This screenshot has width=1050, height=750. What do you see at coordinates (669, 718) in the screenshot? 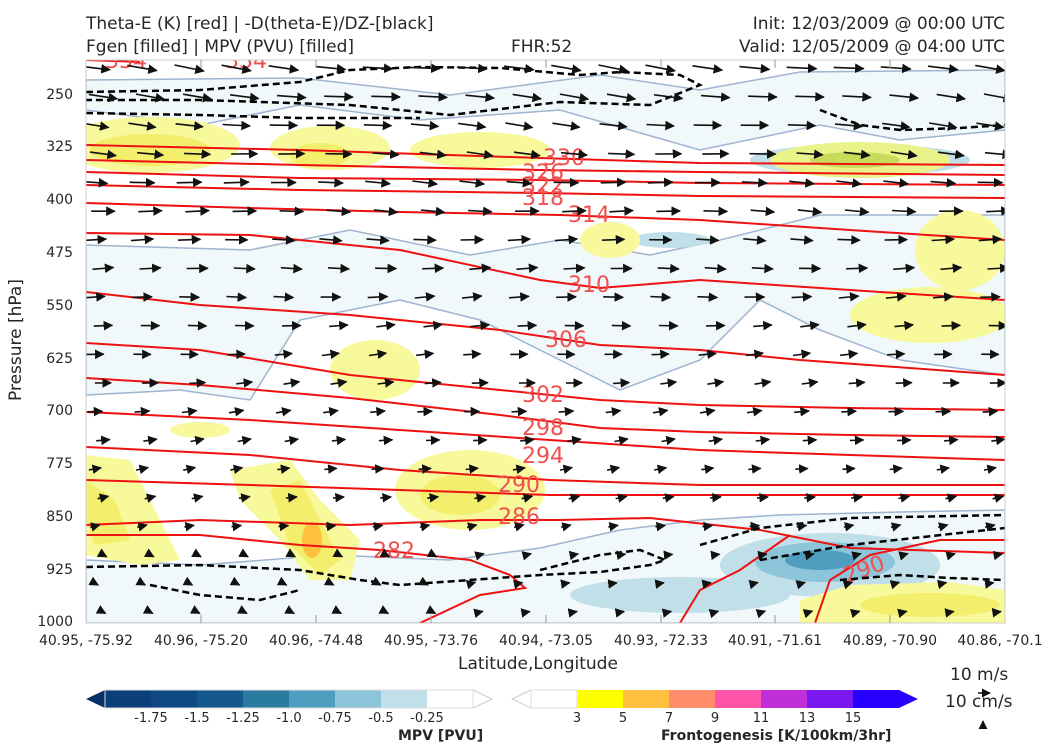
I see `fgen-tick-2: 7` at bounding box center [669, 718].